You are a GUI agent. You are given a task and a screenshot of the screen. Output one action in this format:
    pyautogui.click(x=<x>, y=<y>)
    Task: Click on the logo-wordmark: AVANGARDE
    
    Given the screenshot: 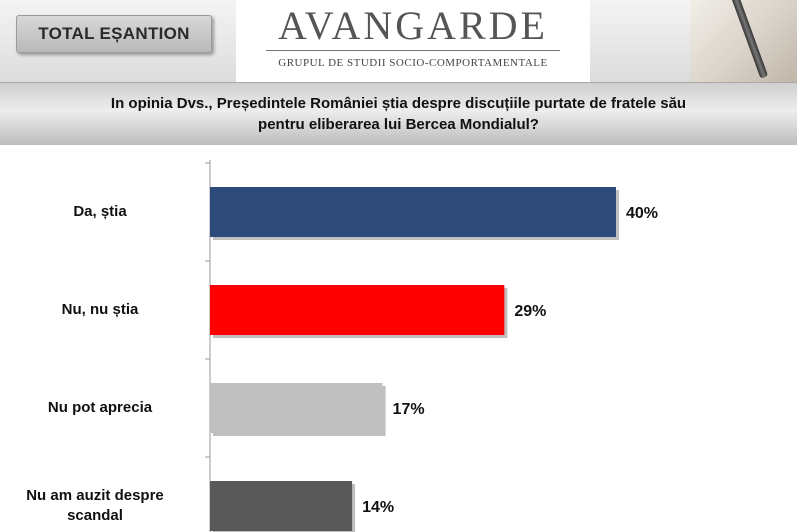 What is the action you would take?
    pyautogui.click(x=412, y=25)
    